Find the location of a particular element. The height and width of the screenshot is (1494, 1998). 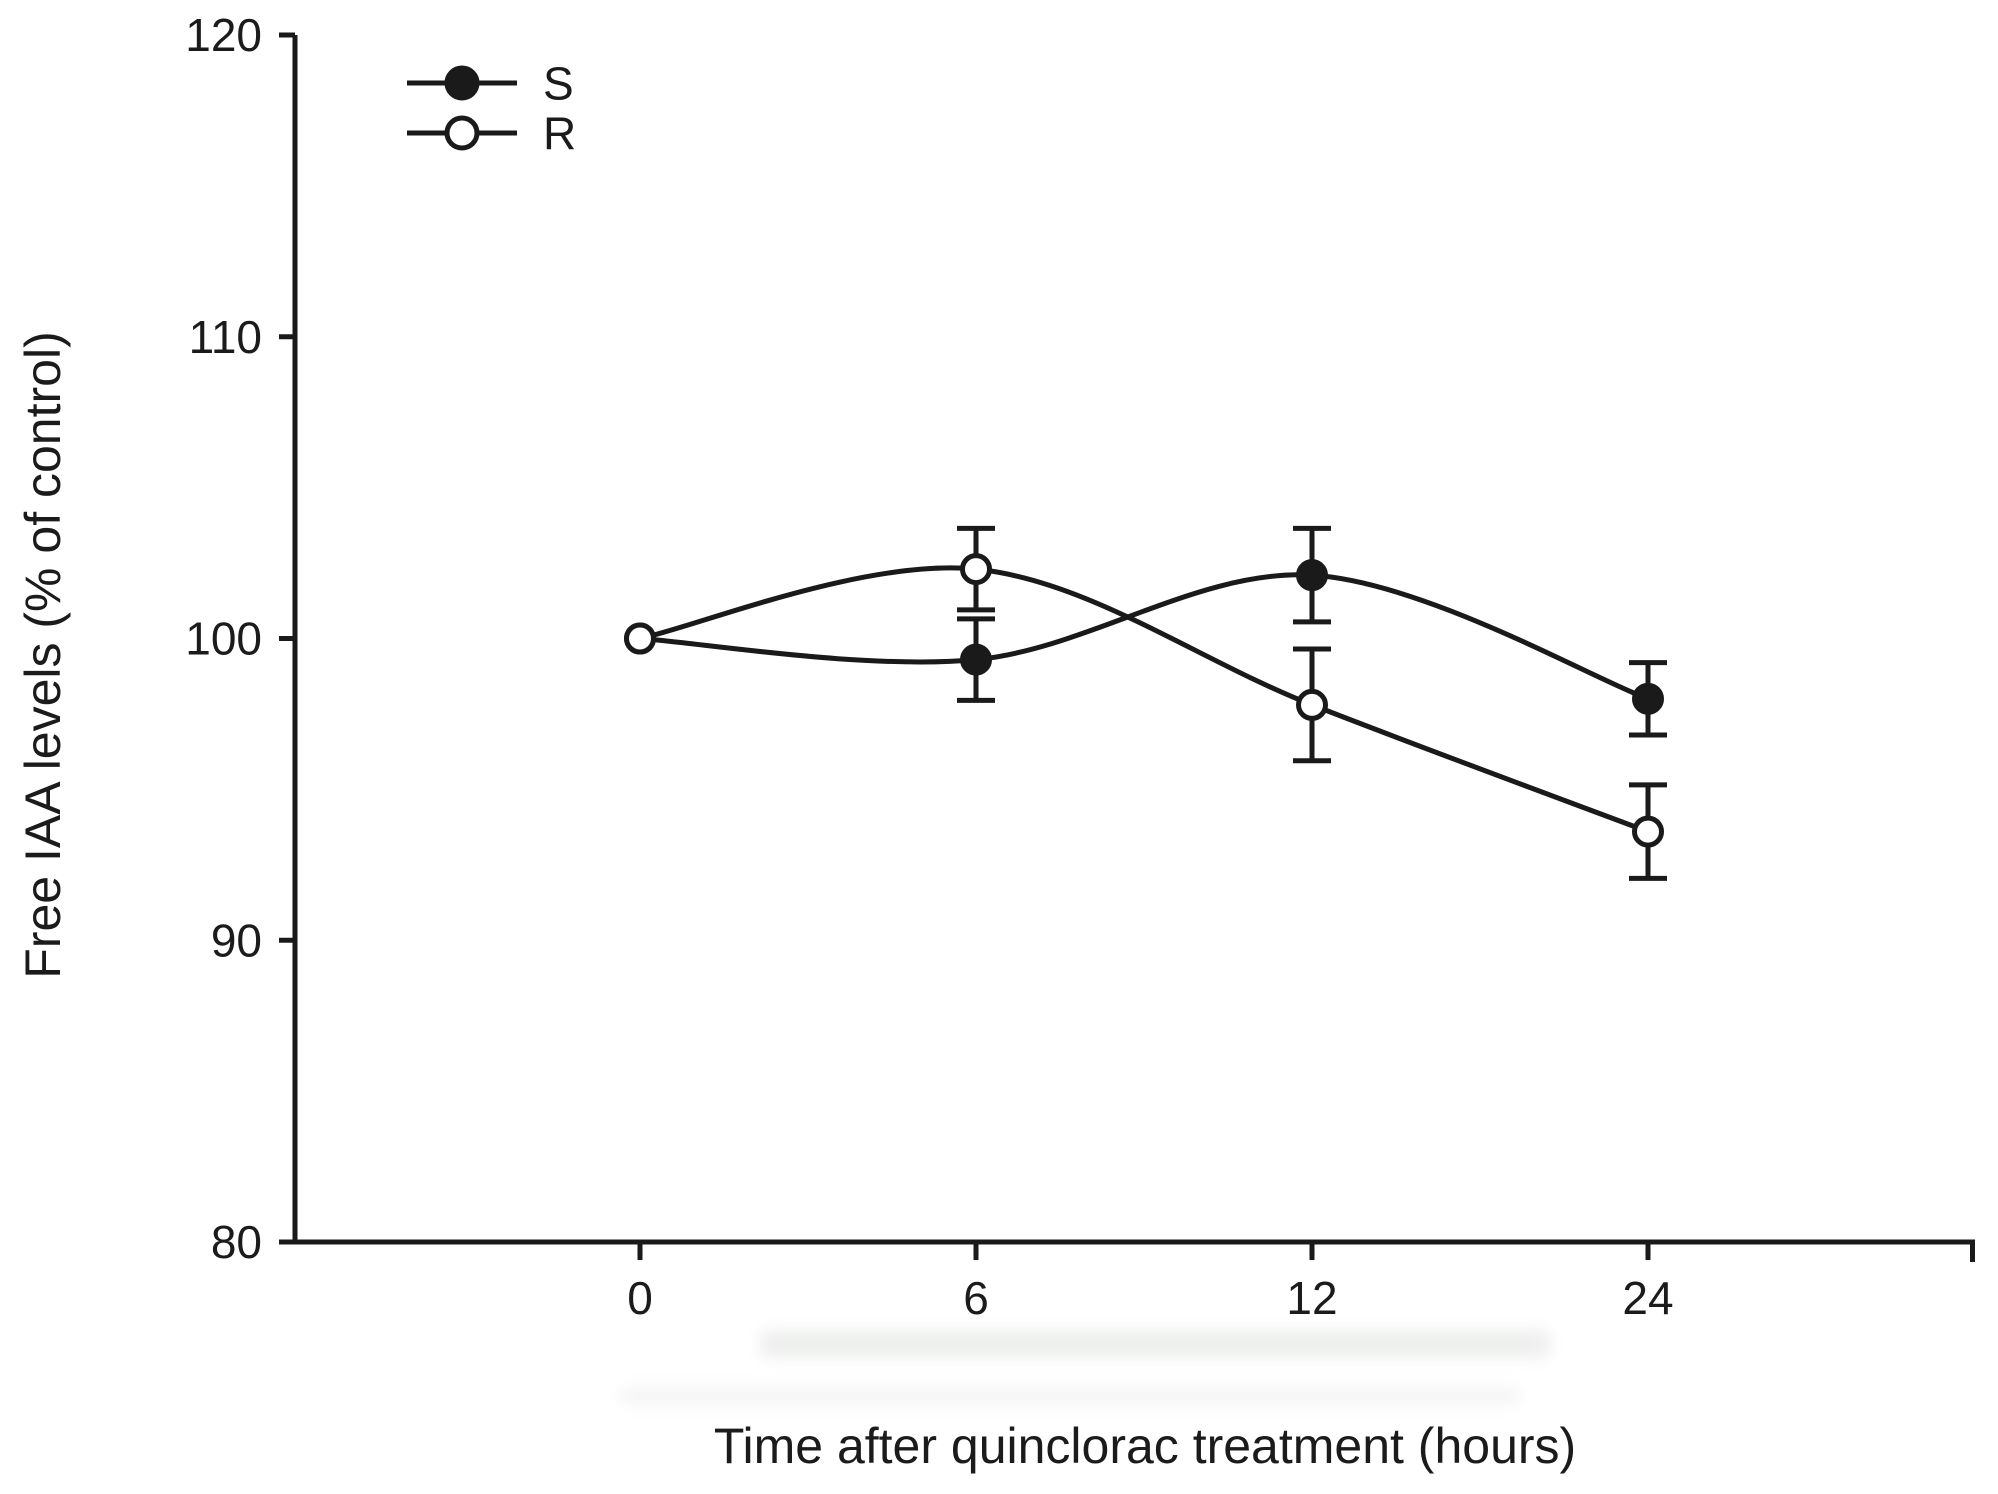

legend-marker-R is located at coordinates (462, 133).